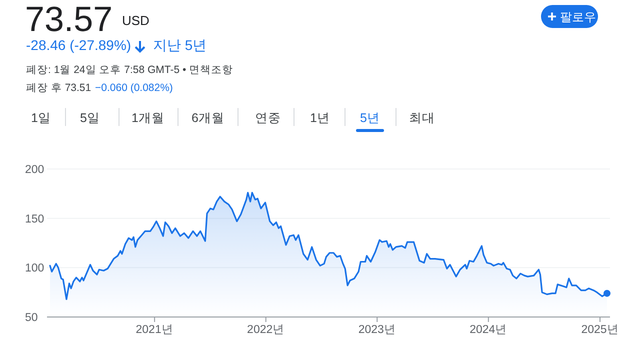 Image resolution: width=640 pixels, height=360 pixels. I want to click on text: 팔로우, so click(578, 17).